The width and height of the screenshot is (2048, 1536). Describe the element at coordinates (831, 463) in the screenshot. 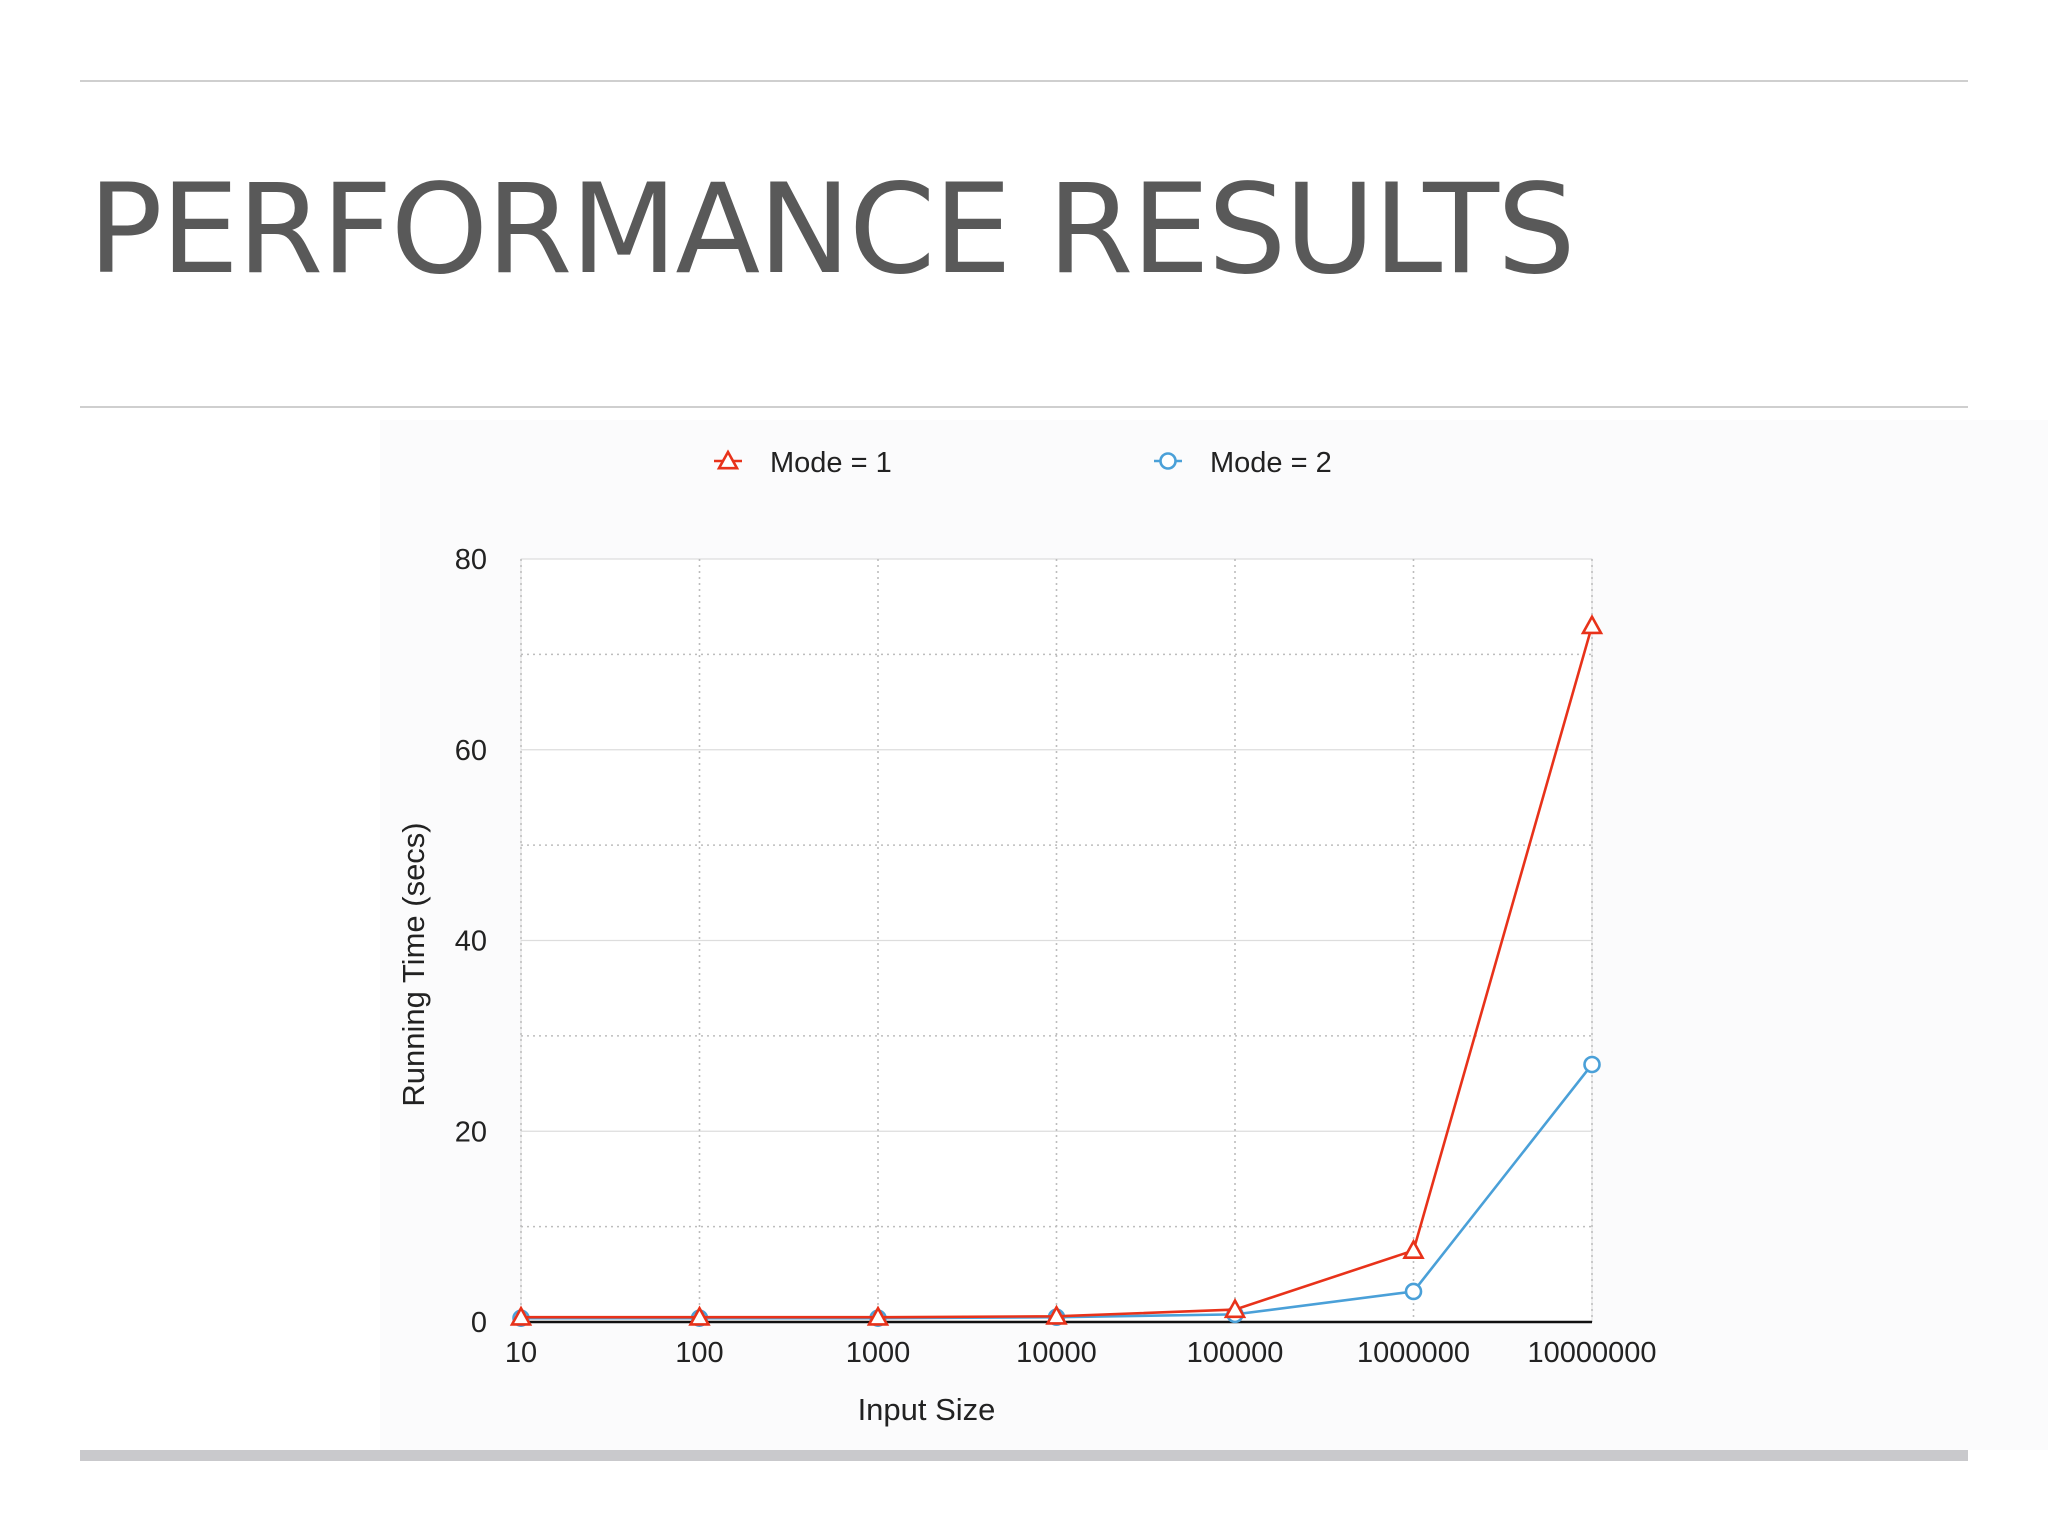

I see `legend-label: Mode = 1` at that location.